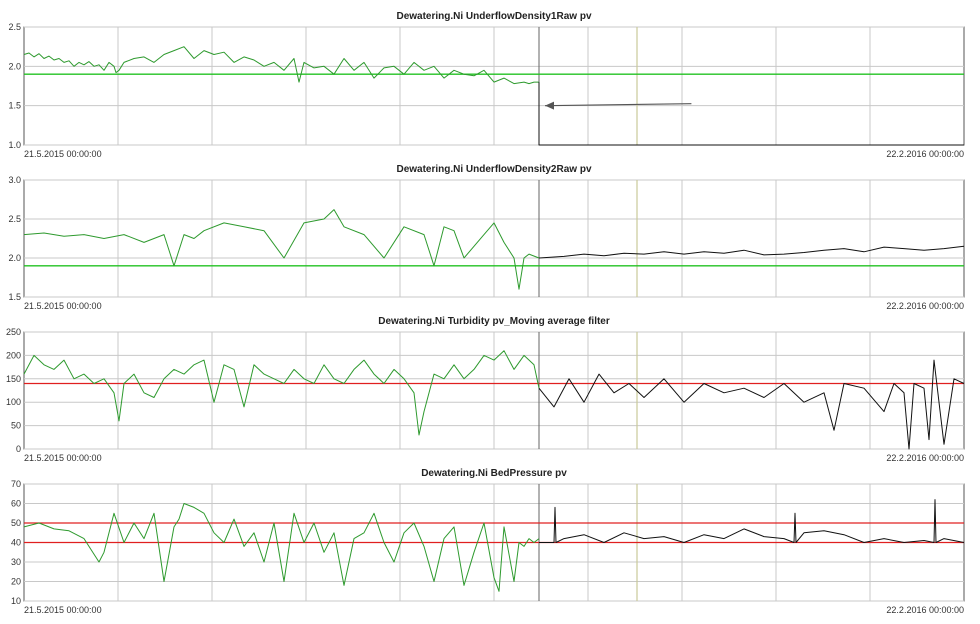 Image resolution: width=980 pixels, height=624 pixels. What do you see at coordinates (13, 402) in the screenshot?
I see `y-tick-label: 100` at bounding box center [13, 402].